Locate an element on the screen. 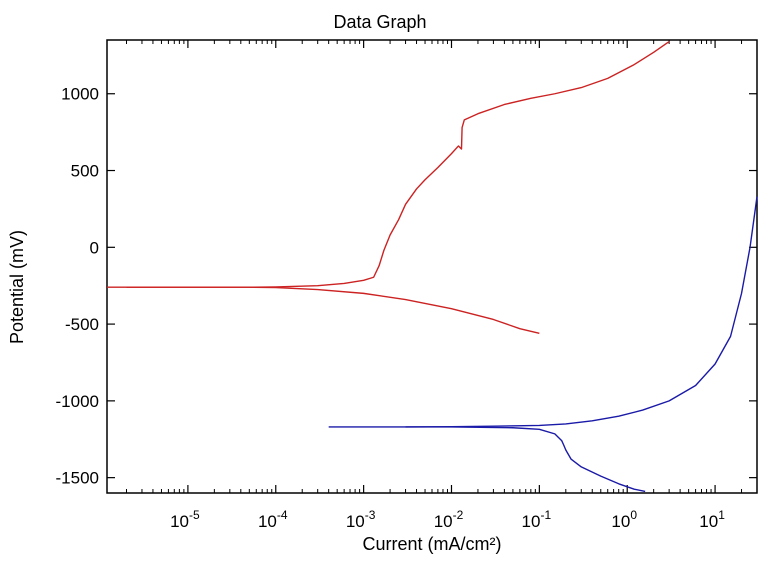  x-tick-label: 10⁻⁵ is located at coordinates (185, 519).